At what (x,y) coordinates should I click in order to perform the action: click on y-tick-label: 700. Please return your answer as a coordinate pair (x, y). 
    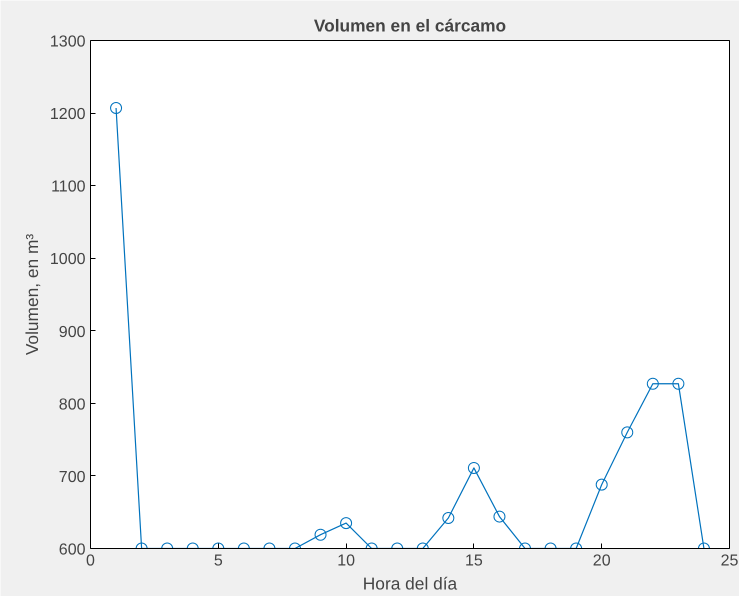
    Looking at the image, I should click on (72, 477).